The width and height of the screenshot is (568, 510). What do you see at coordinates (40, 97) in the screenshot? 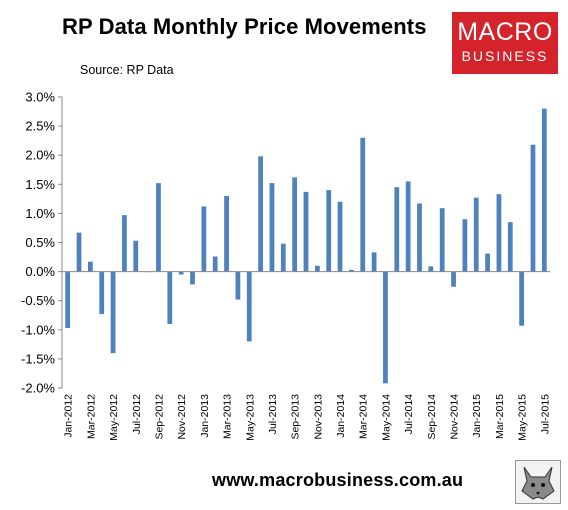
I see `y-tick-label: 3.0%` at bounding box center [40, 97].